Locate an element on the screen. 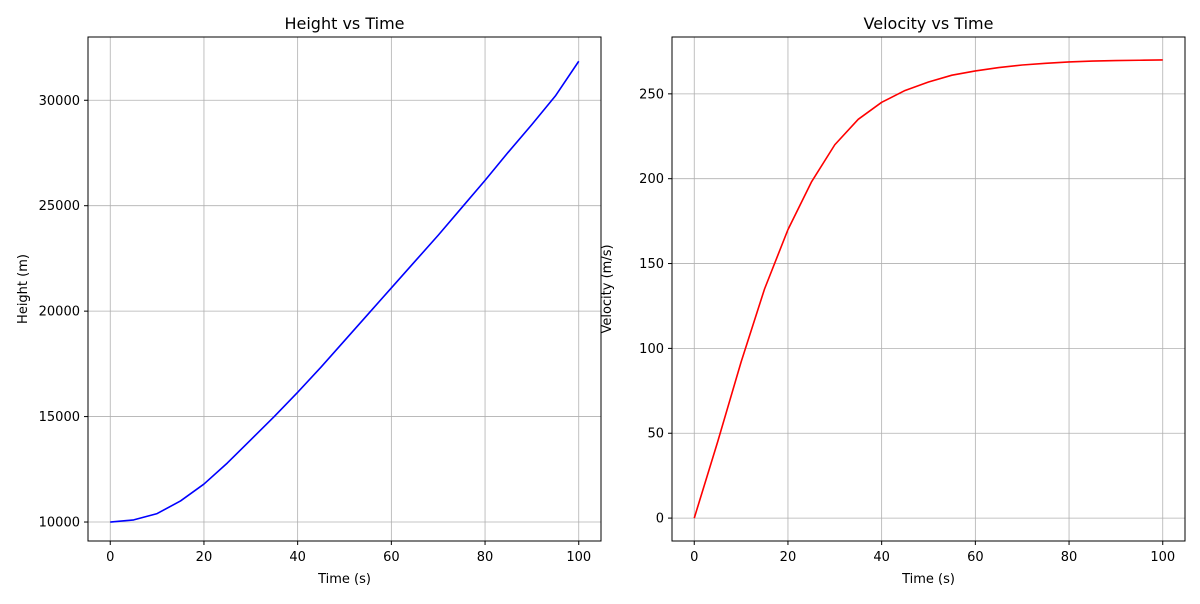  y-tick-label: 100 is located at coordinates (651, 349).